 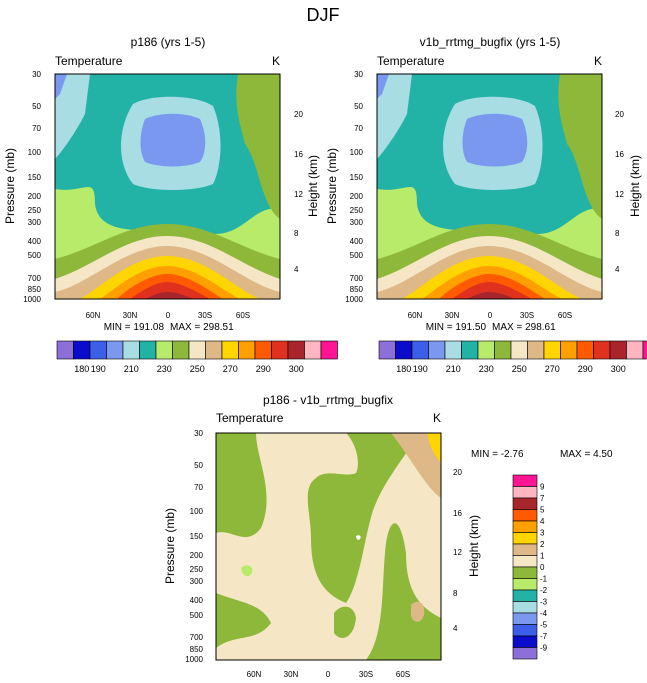 What do you see at coordinates (456, 327) in the screenshot?
I see `panel-b-min: MIN = 191.50` at bounding box center [456, 327].